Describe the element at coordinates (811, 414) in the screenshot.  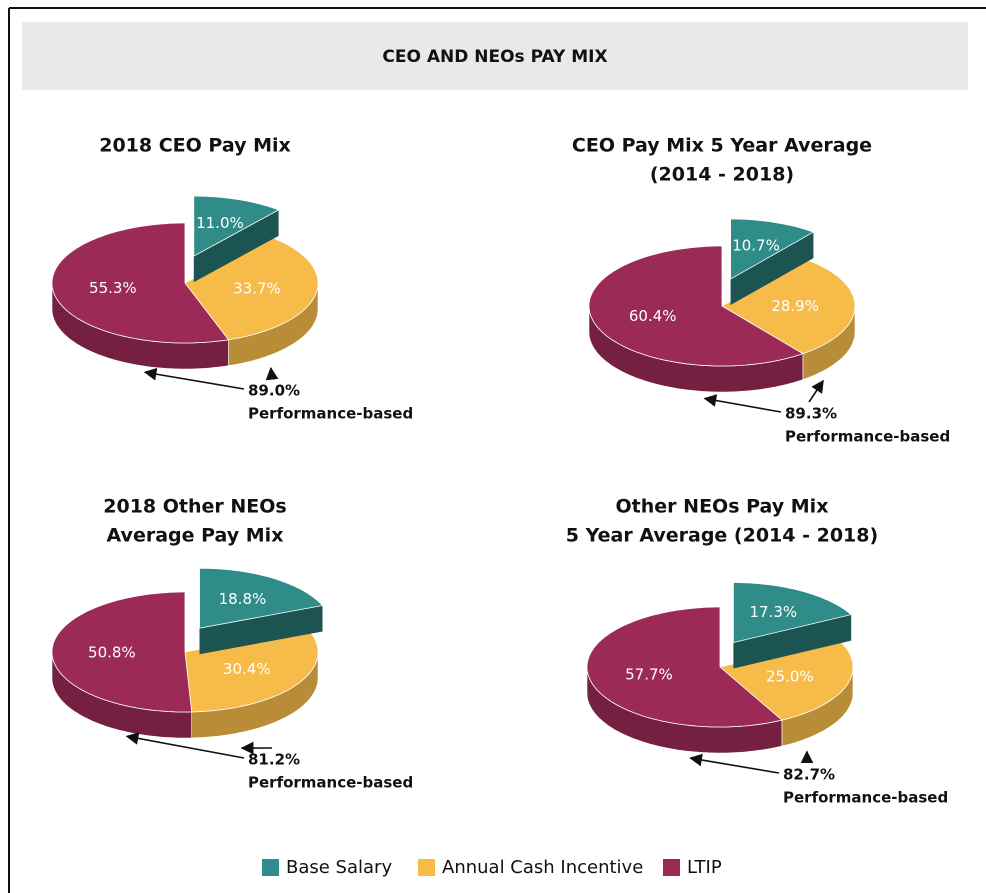
I see `annotation-value: 89.3%` at that location.